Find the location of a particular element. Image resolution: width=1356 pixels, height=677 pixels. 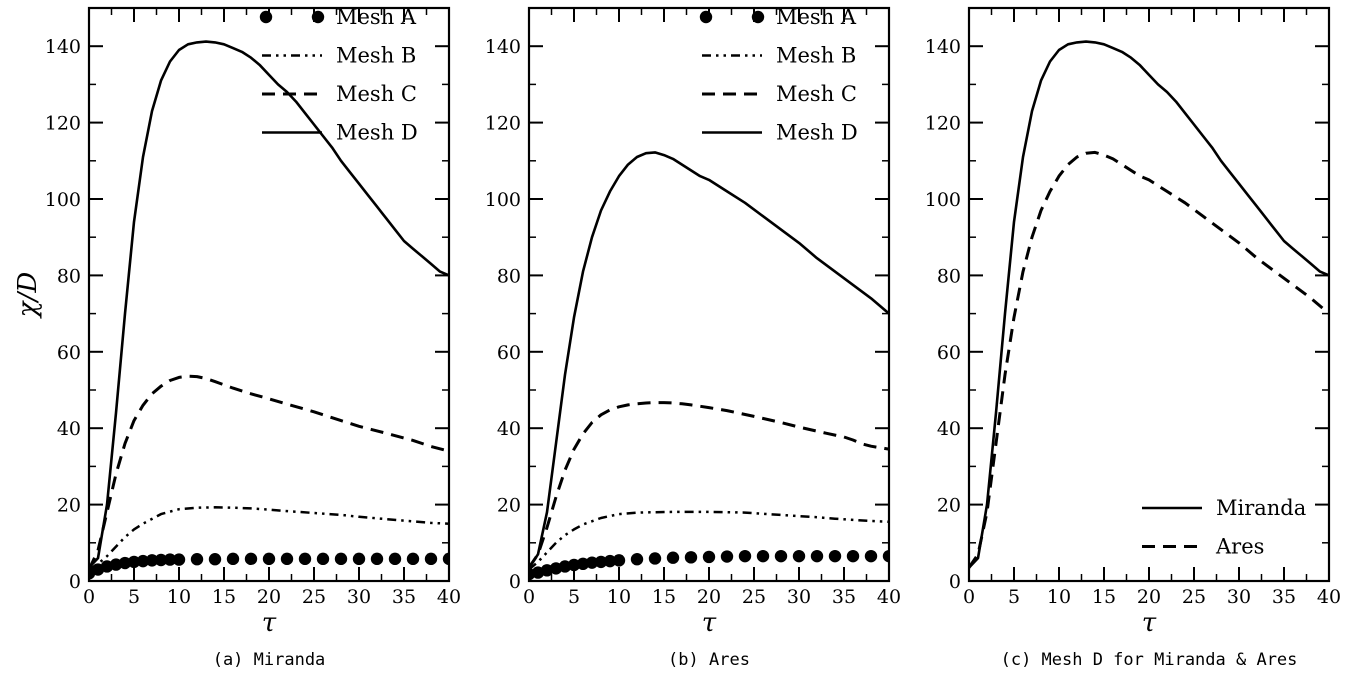

legend: Miranda Ares is located at coordinates (1224, 527).